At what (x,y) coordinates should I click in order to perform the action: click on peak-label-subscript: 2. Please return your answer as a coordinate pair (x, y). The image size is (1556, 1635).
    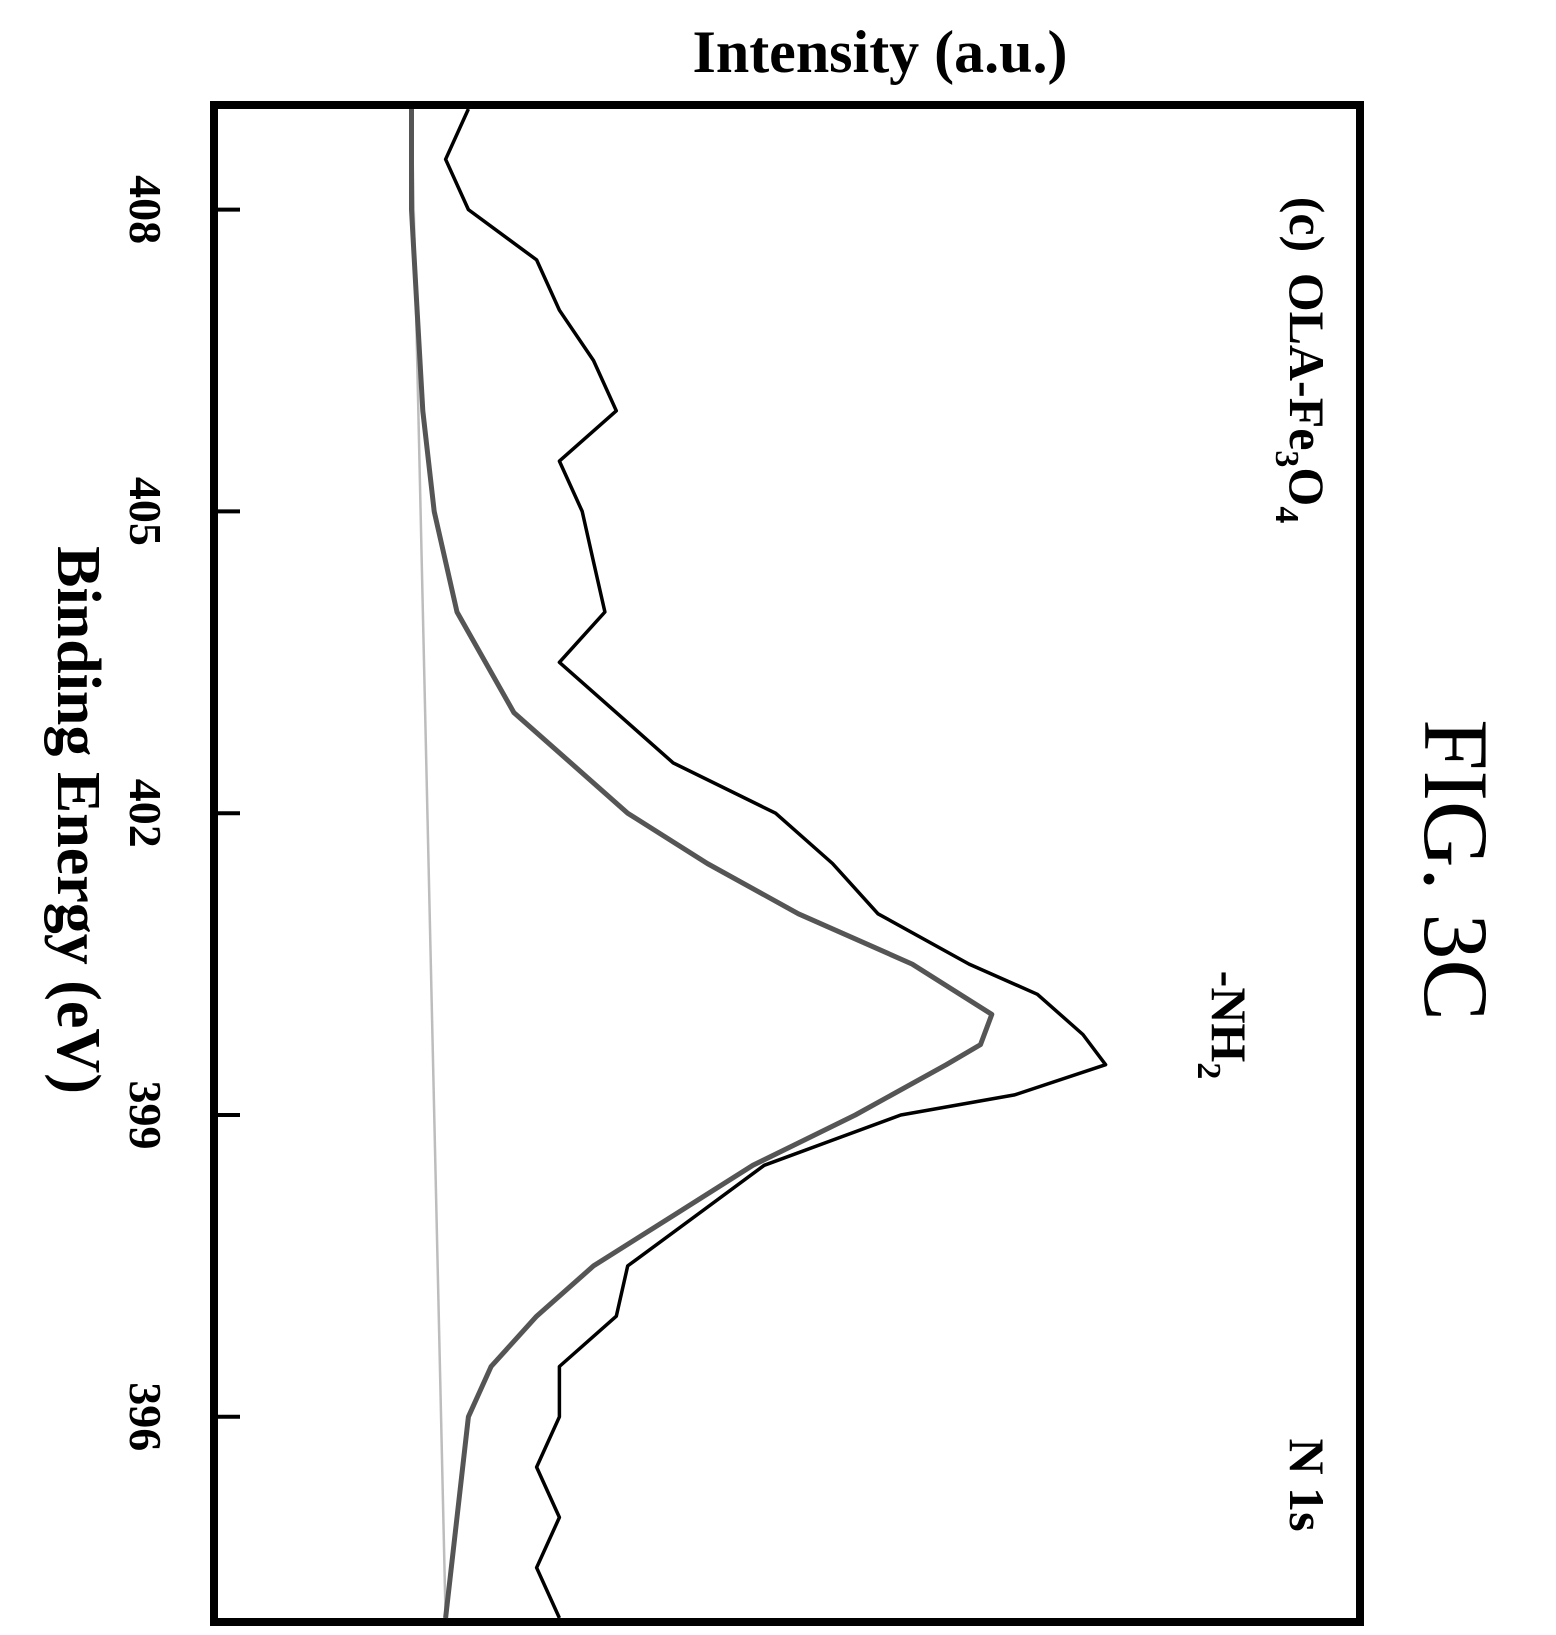
    Looking at the image, I should click on (1208, 1070).